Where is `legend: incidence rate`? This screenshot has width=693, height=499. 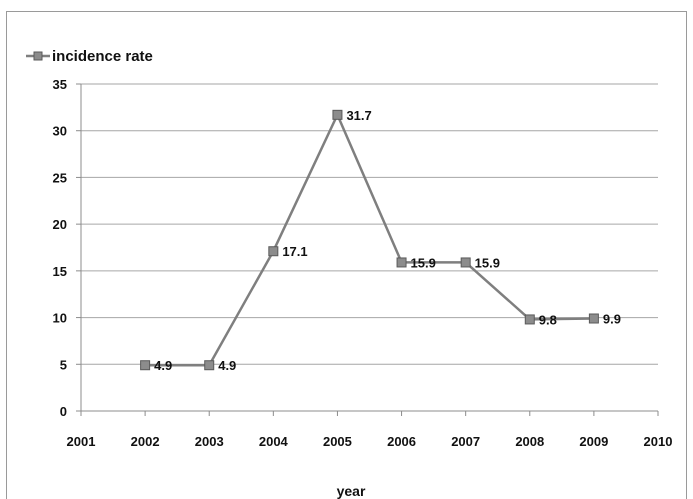 legend: incidence rate is located at coordinates (89, 56).